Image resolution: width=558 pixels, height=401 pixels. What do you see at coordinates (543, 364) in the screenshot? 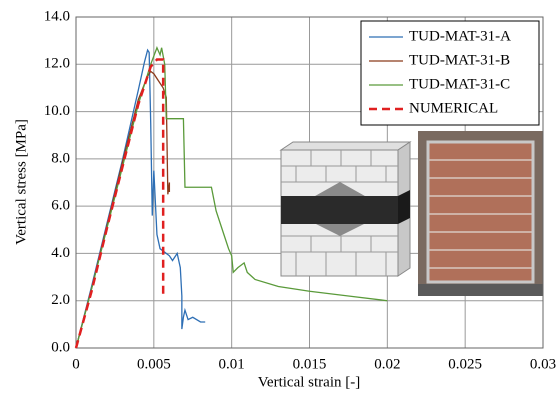
I see `x-tick-label: 0.03` at bounding box center [543, 364].